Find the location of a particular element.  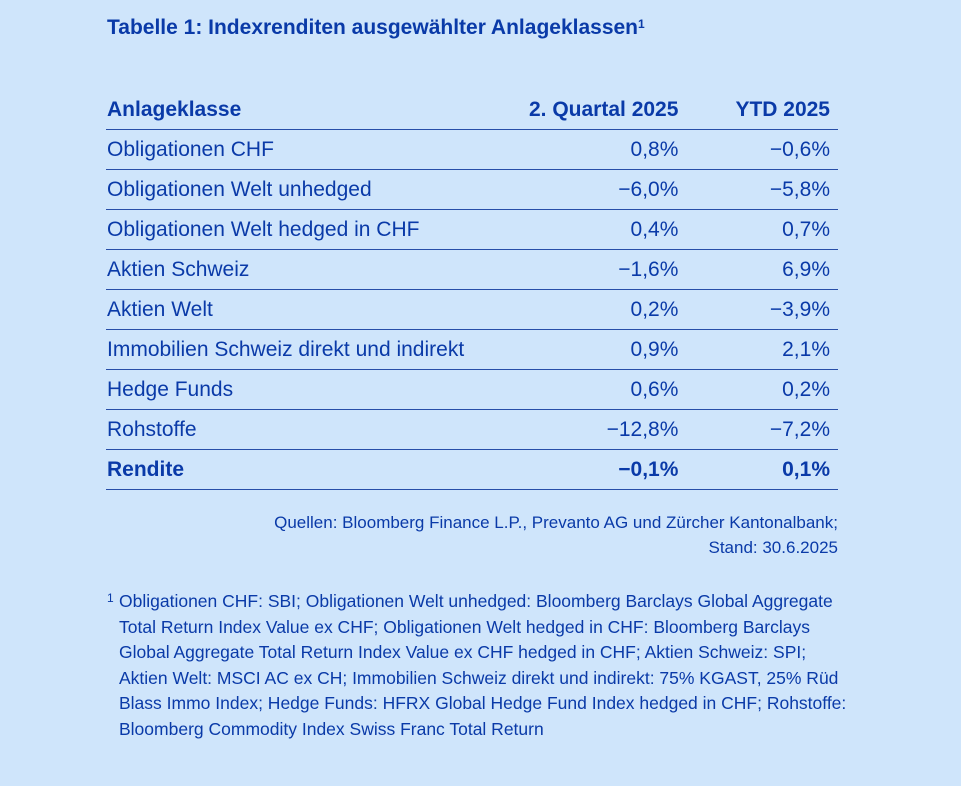

ytd-return-cell: 2,1% is located at coordinates (762, 349).